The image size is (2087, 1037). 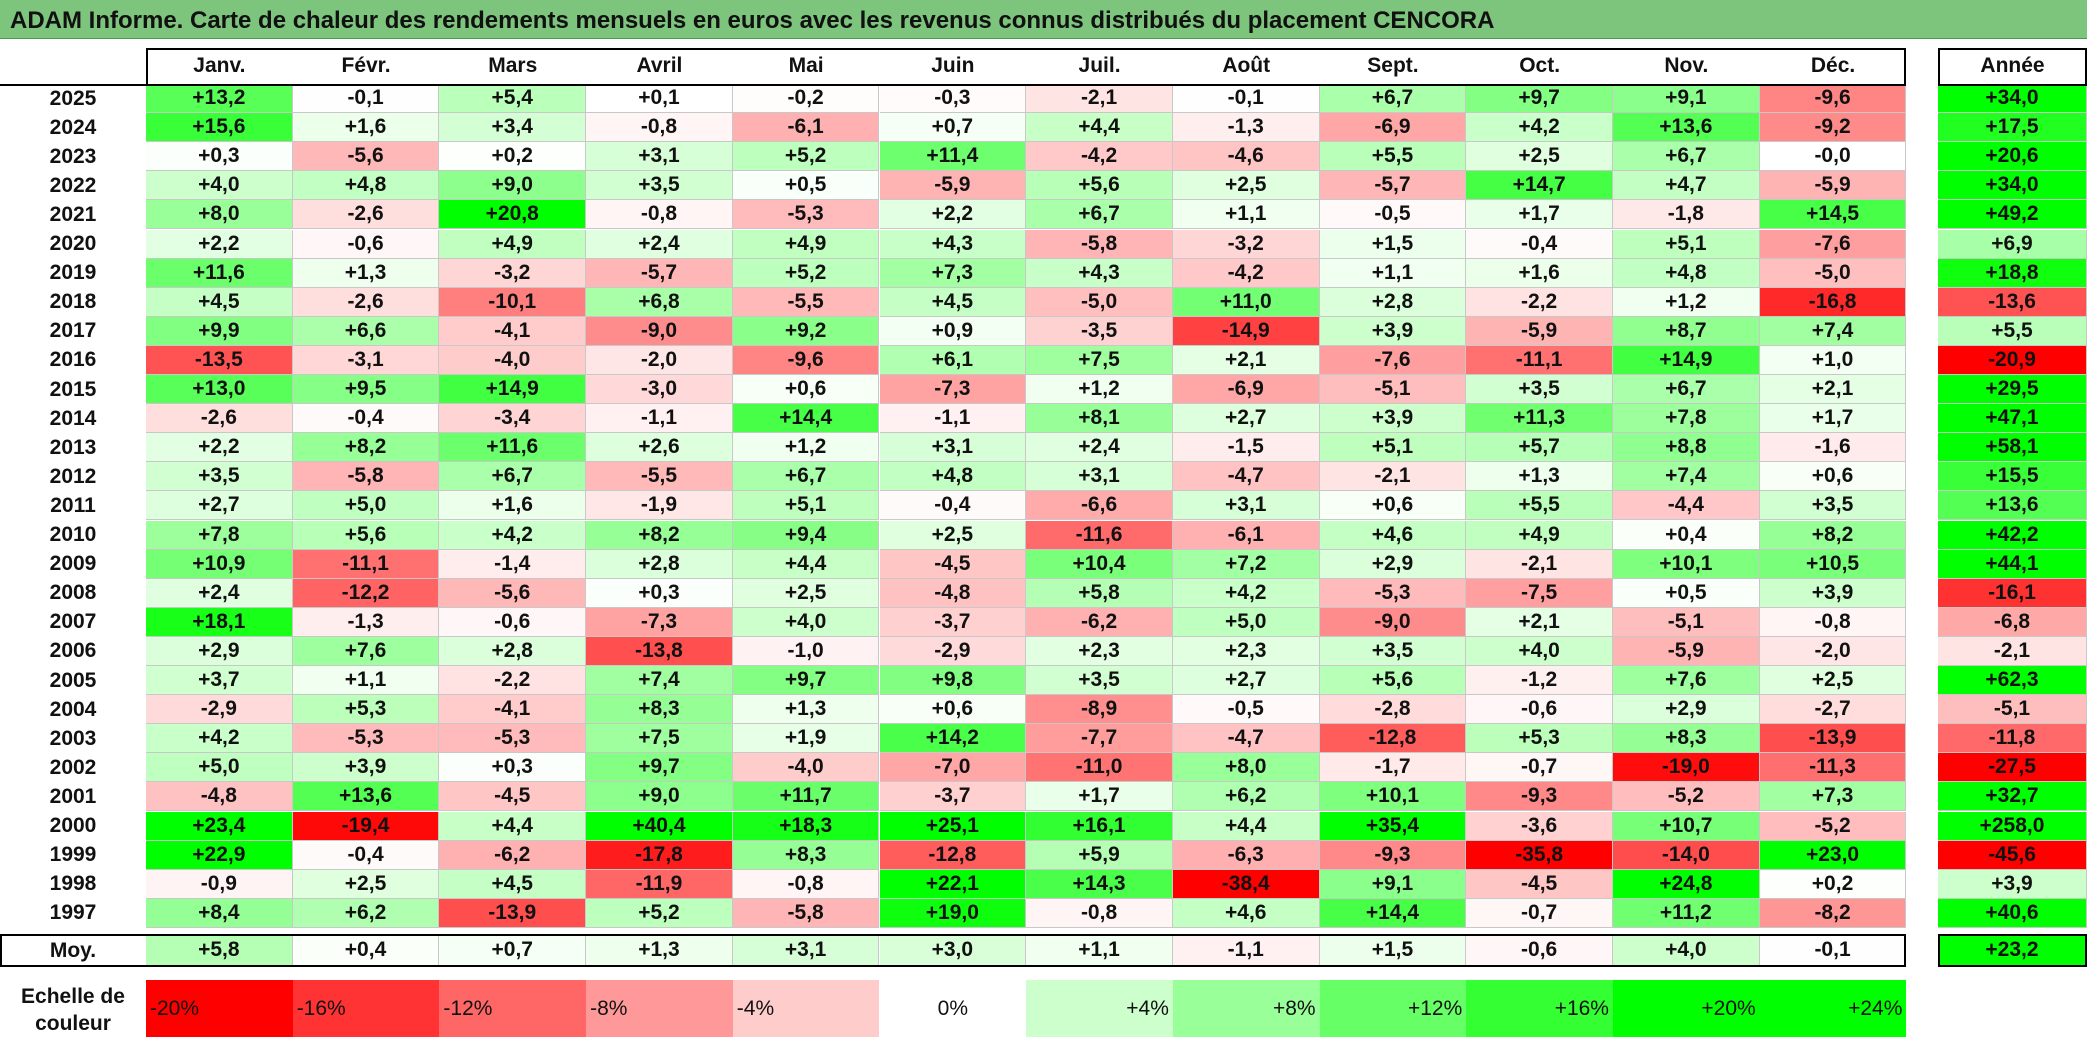 I want to click on heatmap-cell: +0,2, so click(x=513, y=157).